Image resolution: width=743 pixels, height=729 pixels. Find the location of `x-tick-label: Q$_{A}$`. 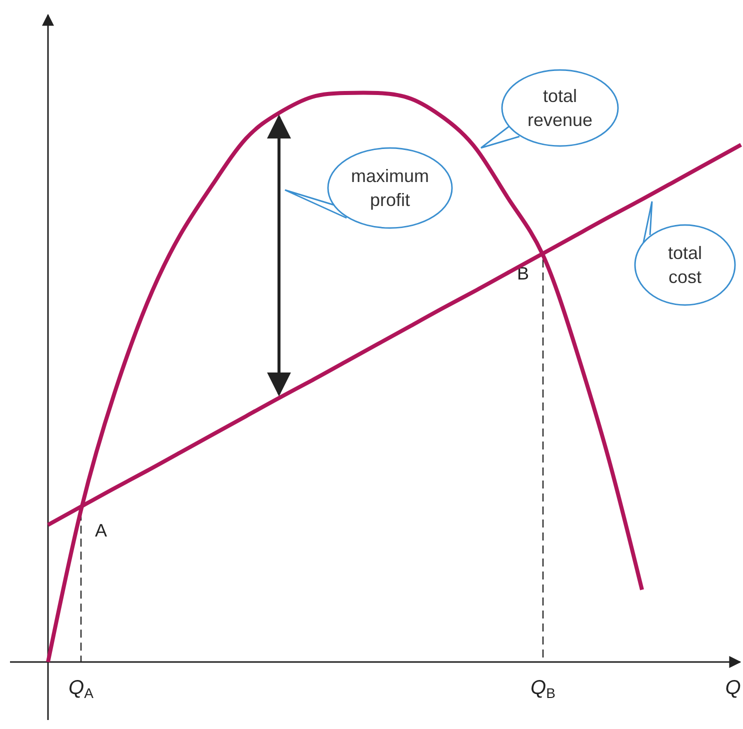

x-tick-label: Q$_{A}$ is located at coordinates (81, 689).